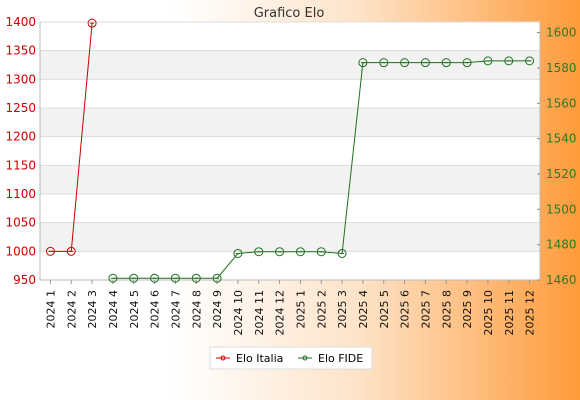 Image resolution: width=580 pixels, height=400 pixels. What do you see at coordinates (259, 358) in the screenshot?
I see `legend-label: Elo Italia` at bounding box center [259, 358].